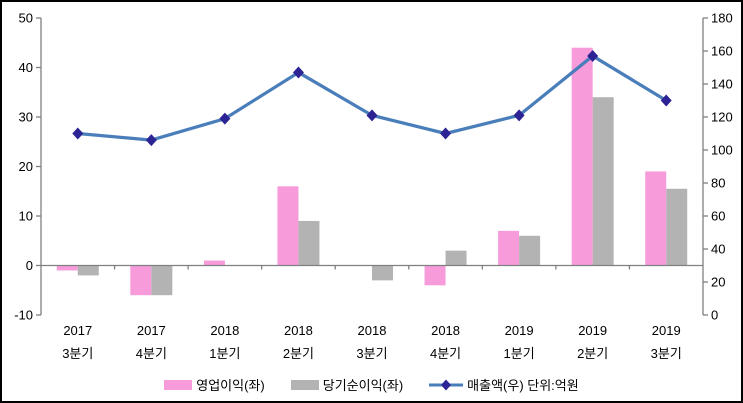  What do you see at coordinates (26, 166) in the screenshot?
I see `left-tick-label: 20` at bounding box center [26, 166].